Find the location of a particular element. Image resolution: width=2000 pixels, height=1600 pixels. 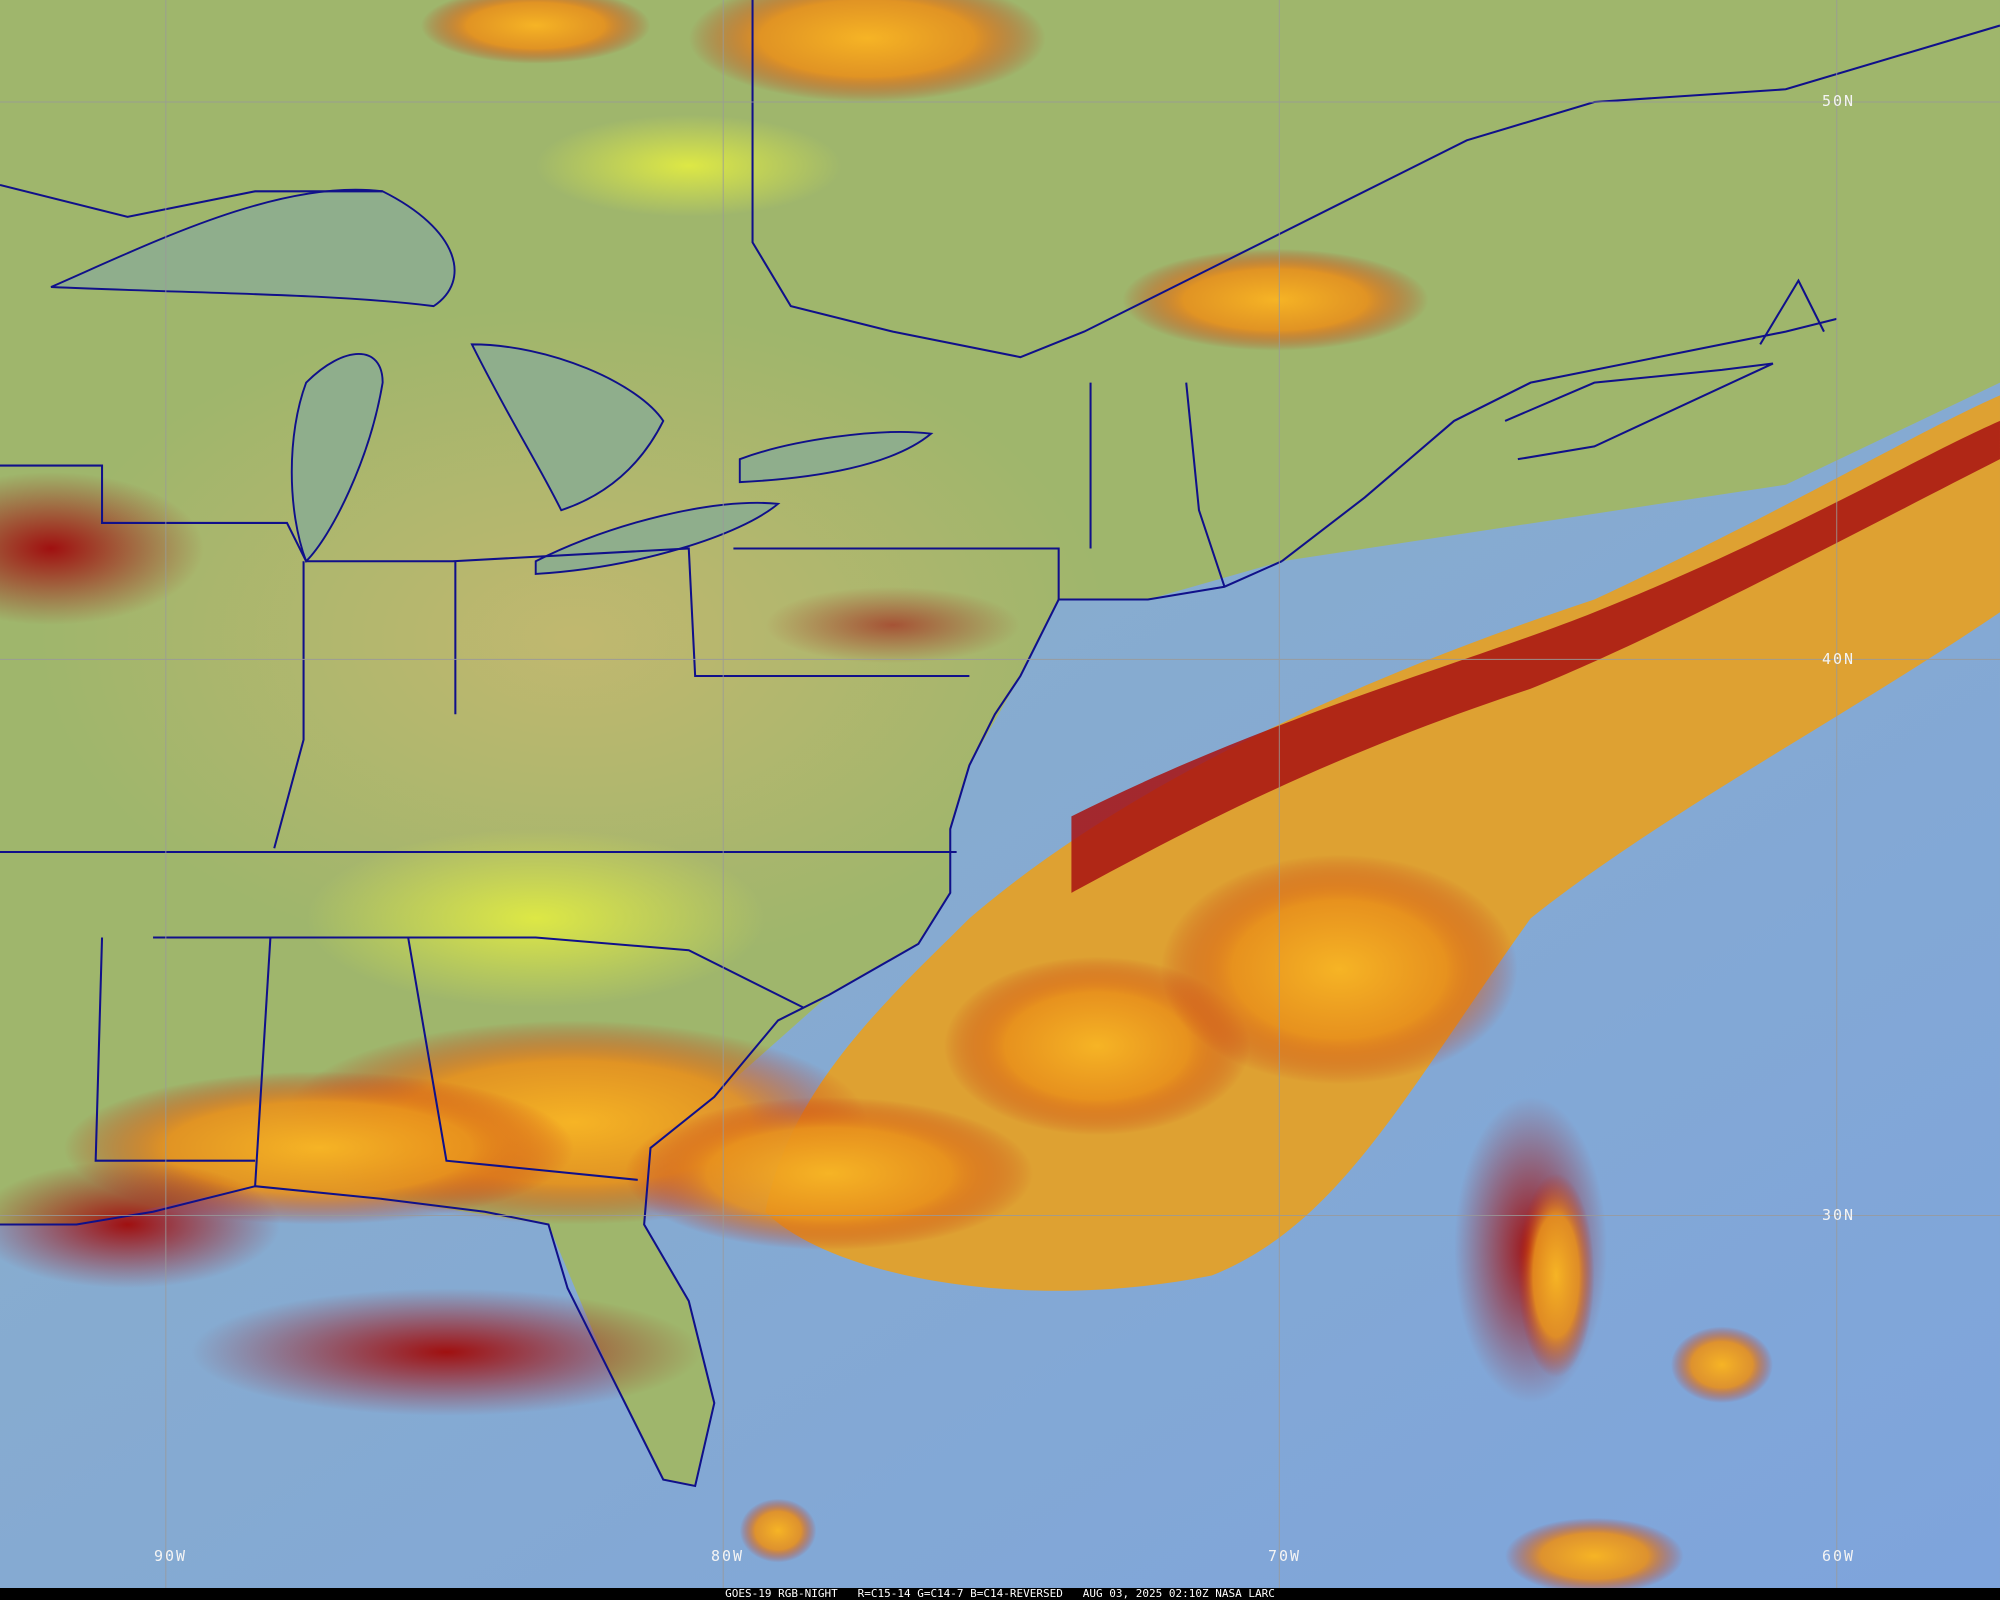

lat-label-30n: 30N is located at coordinates (1839, 1215).